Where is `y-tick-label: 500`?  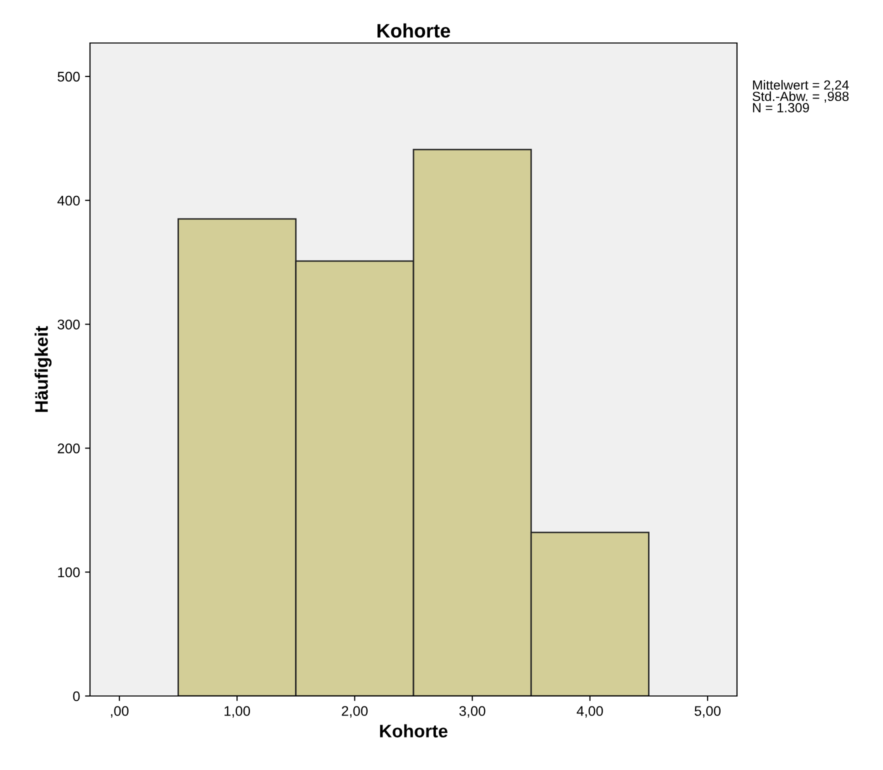 y-tick-label: 500 is located at coordinates (69, 77).